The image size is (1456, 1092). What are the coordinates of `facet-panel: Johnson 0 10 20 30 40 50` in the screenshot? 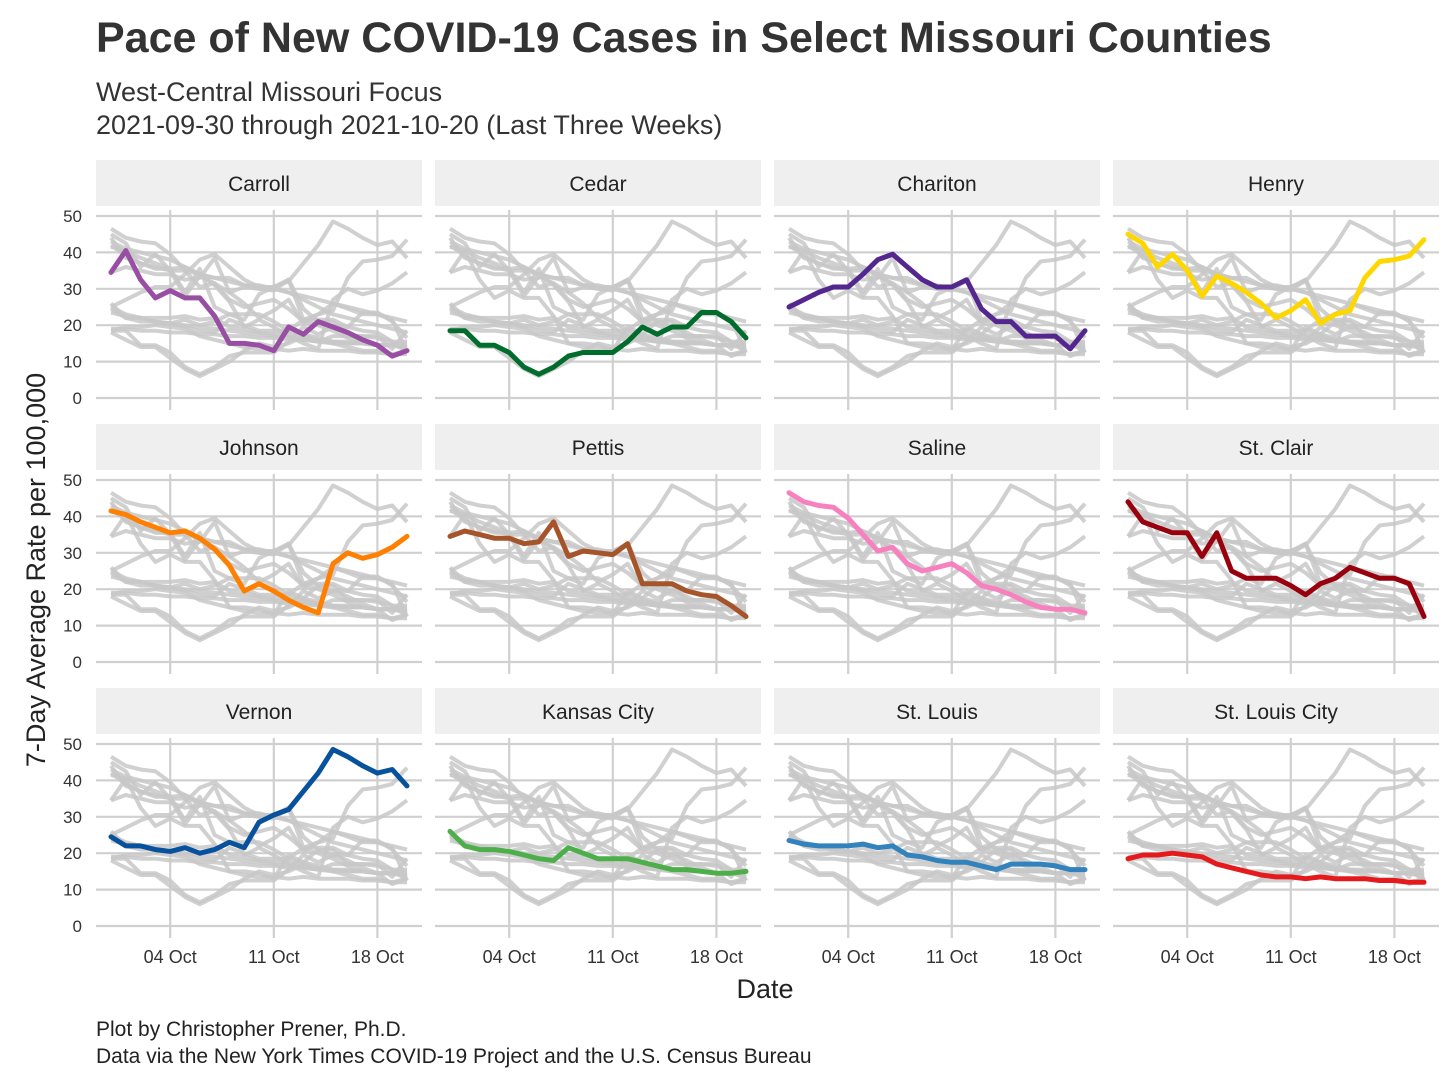 It's located at (242, 549).